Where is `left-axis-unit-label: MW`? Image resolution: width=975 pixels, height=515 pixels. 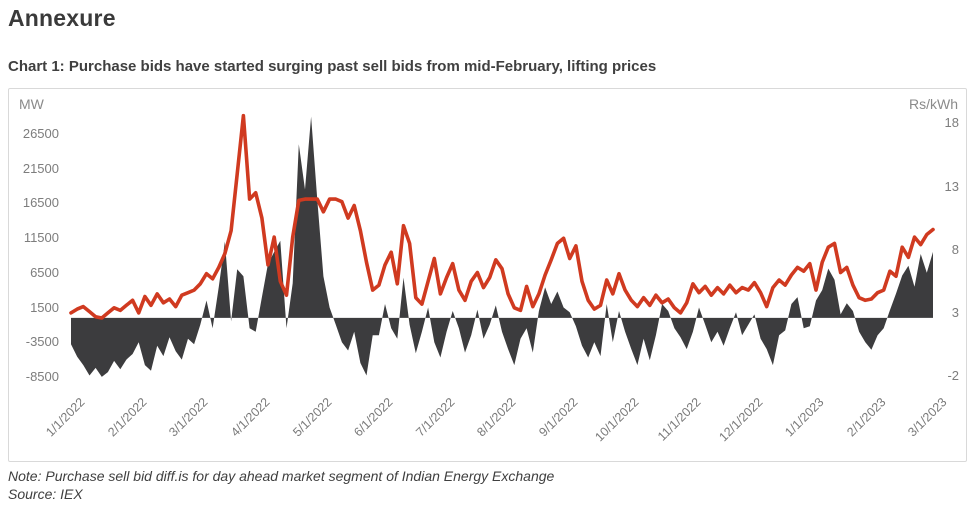 left-axis-unit-label: MW is located at coordinates (31, 104).